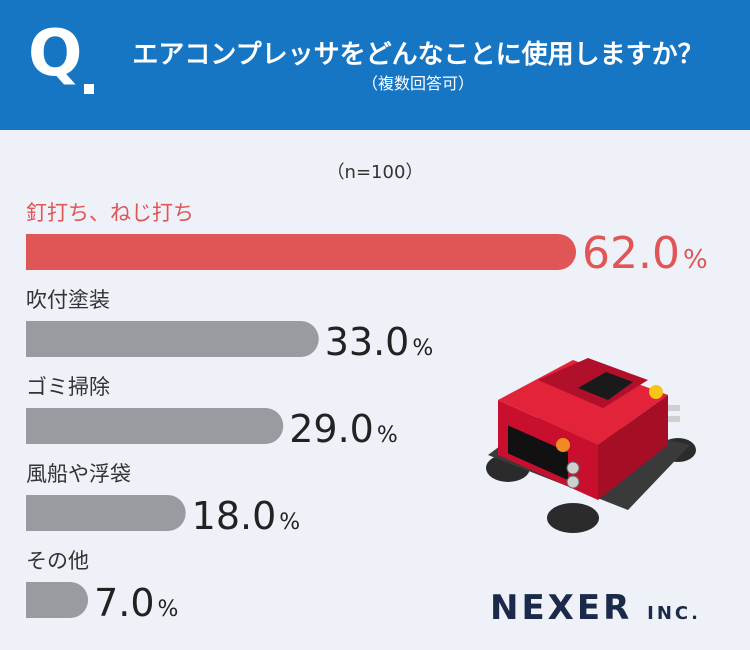 The width and height of the screenshot is (750, 650). Describe the element at coordinates (89, 89) in the screenshot. I see `q-dot` at that location.